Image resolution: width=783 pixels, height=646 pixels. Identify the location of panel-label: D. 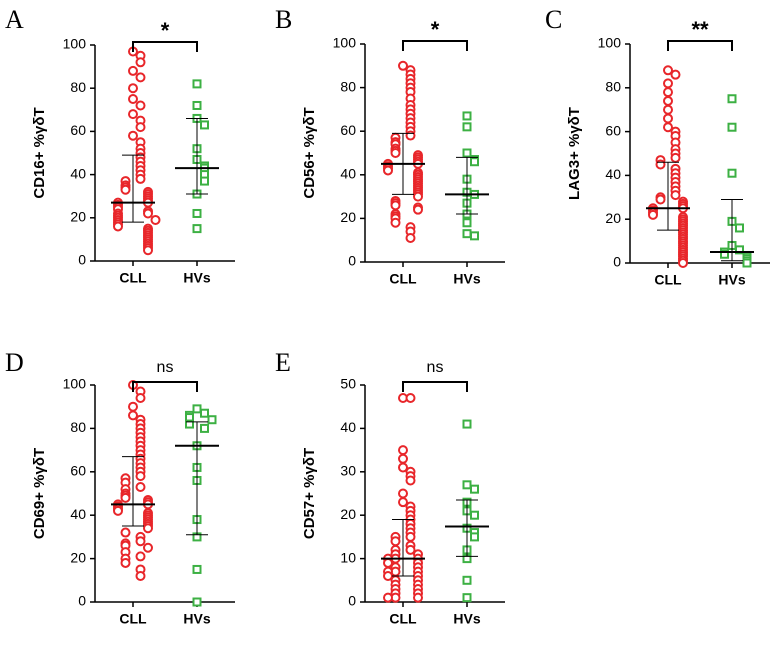
(14, 362).